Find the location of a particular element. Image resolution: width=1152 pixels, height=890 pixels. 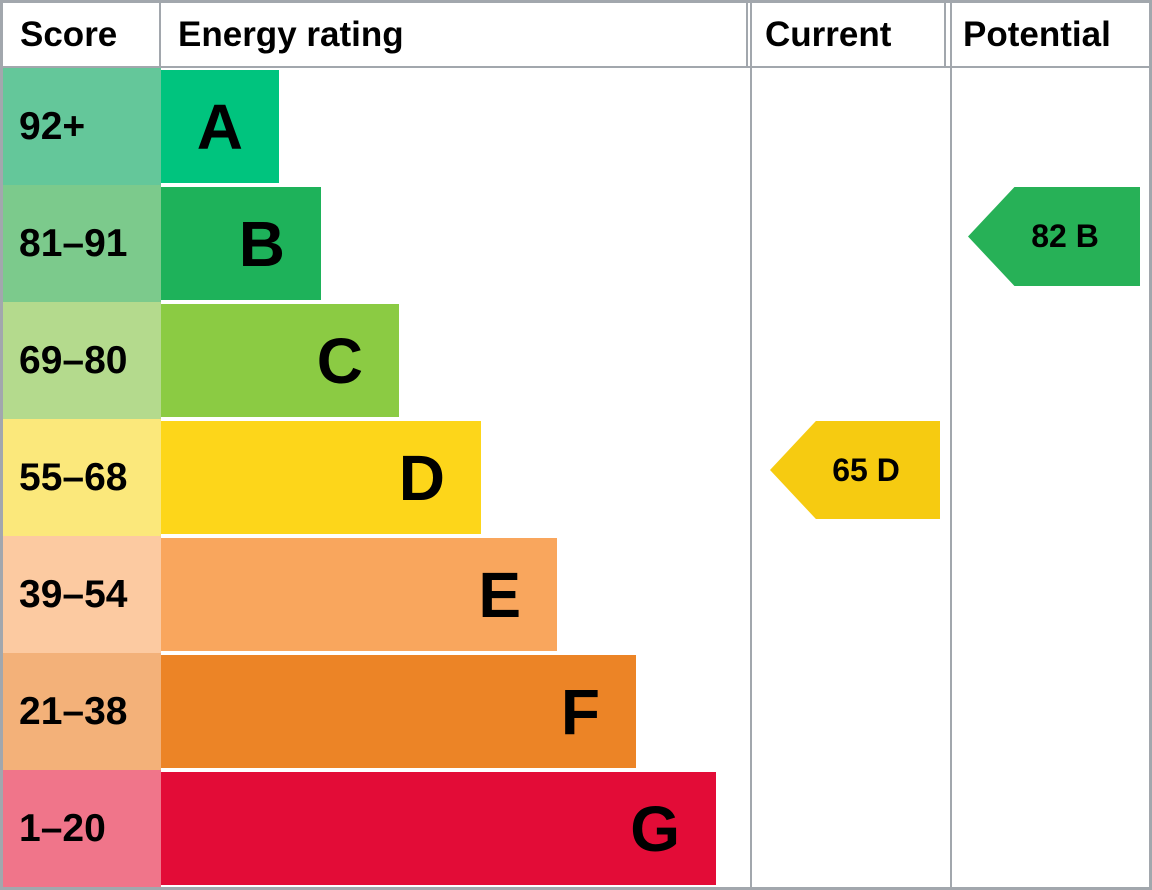

band-bar-d: D is located at coordinates (321, 477).